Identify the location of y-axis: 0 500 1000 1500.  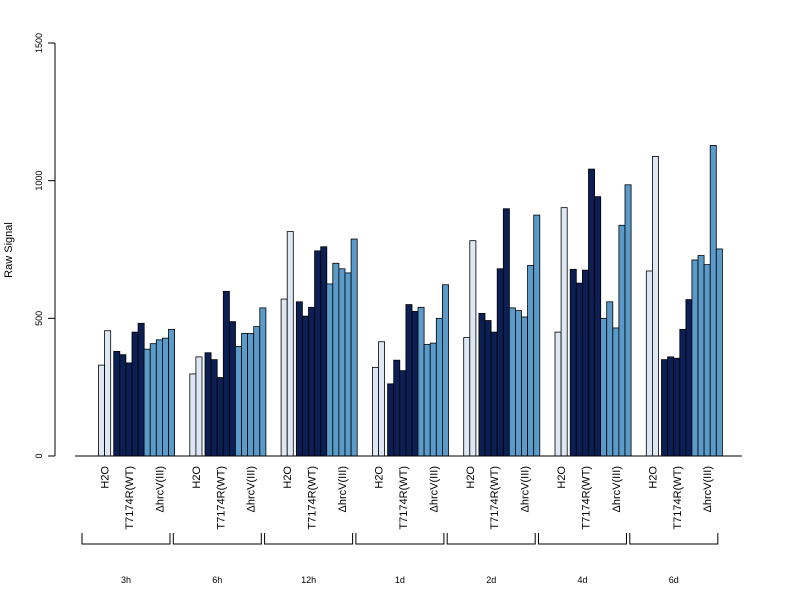
(45, 246).